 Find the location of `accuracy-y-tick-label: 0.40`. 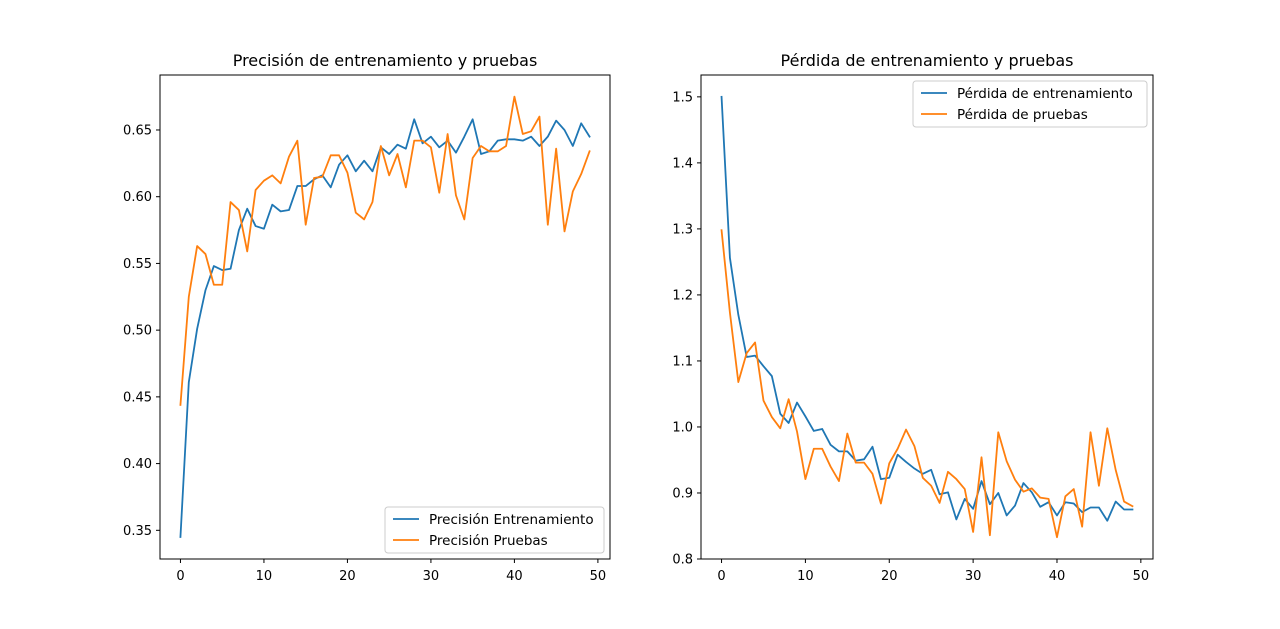

accuracy-y-tick-label: 0.40 is located at coordinates (137, 464).